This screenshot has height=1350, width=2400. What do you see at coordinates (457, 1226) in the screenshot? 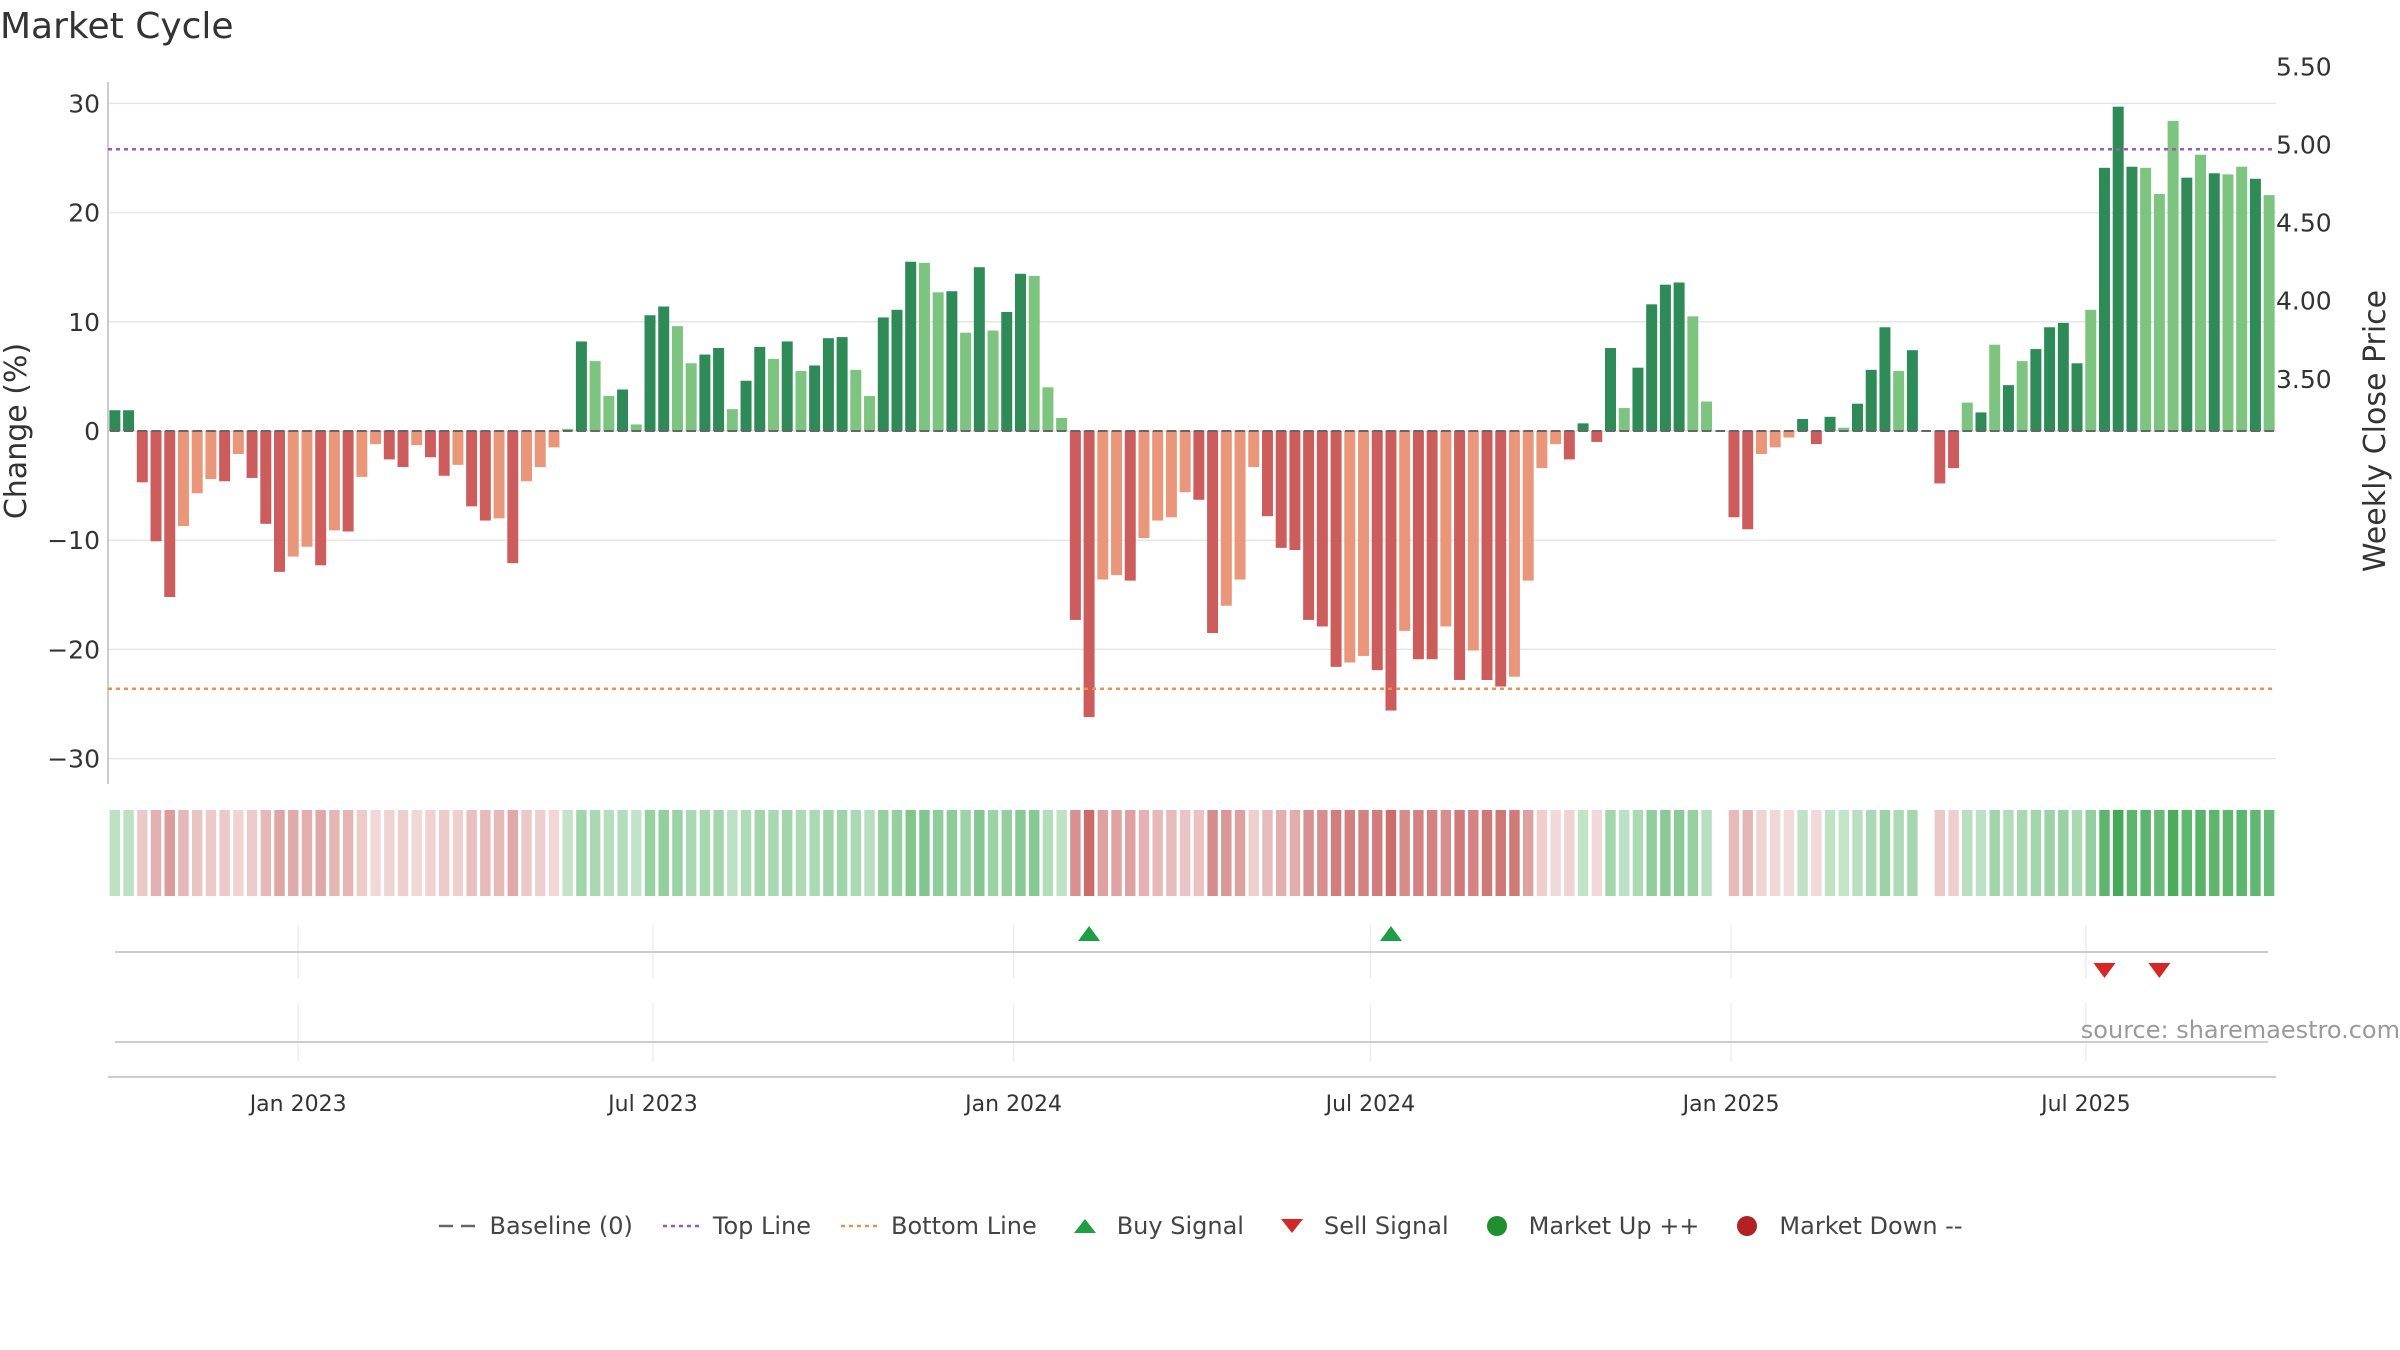
I see `legend-symbol-dash` at bounding box center [457, 1226].